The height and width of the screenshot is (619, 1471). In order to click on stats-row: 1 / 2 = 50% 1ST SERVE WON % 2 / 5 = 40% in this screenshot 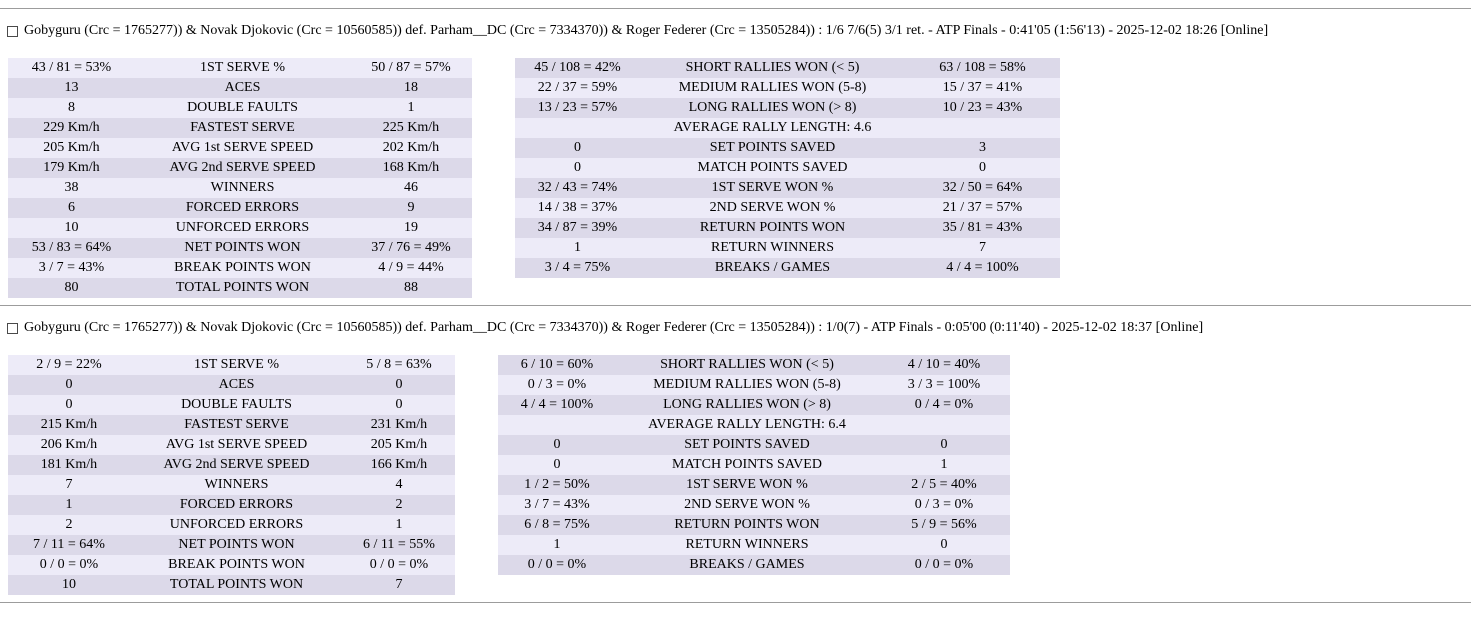, I will do `click(754, 485)`.